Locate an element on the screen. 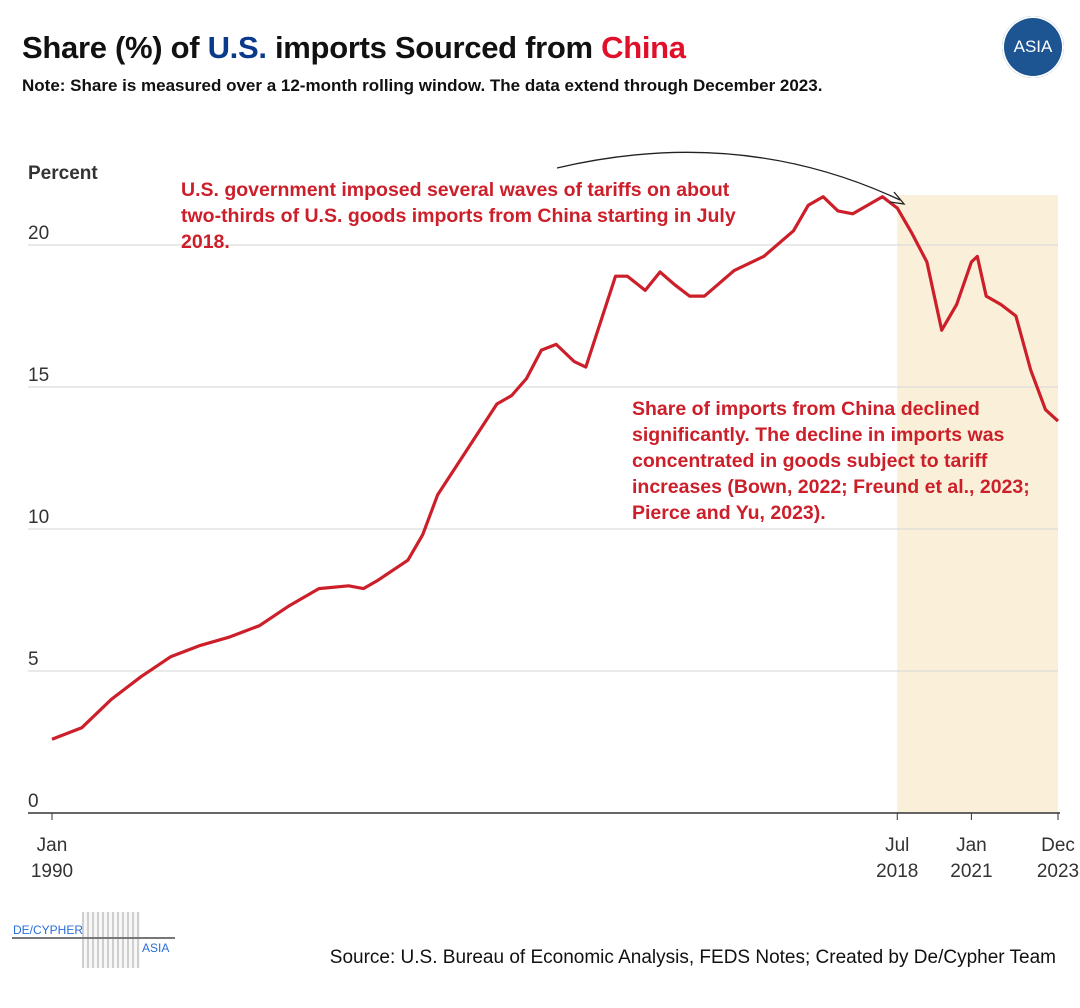 This screenshot has width=1080, height=1008. y-tick-label: 10 is located at coordinates (38, 517).